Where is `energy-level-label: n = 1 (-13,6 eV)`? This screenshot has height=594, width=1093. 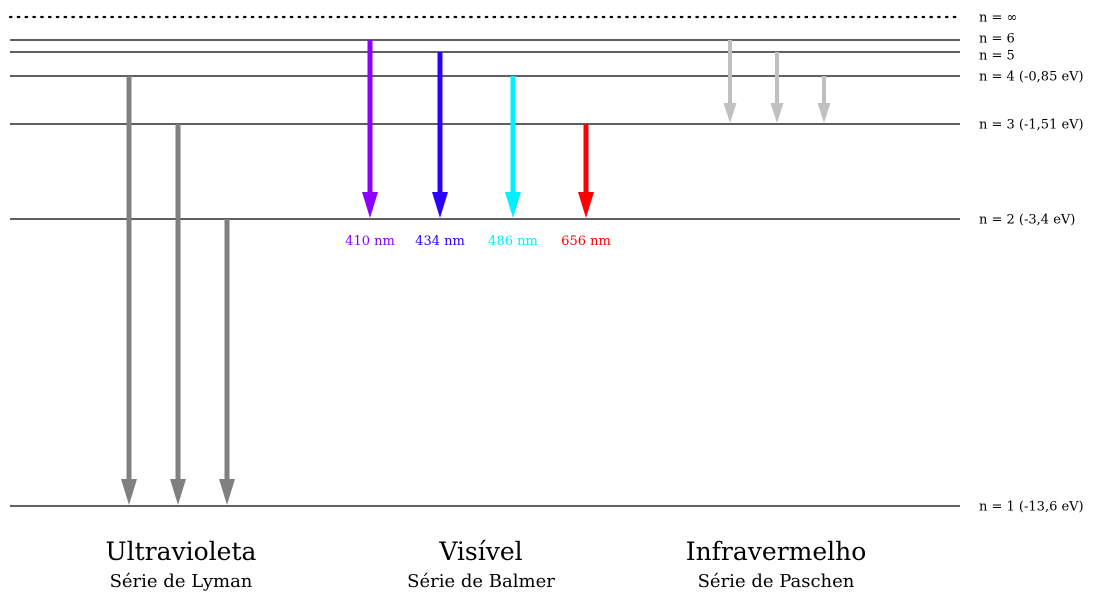
energy-level-label: n = 1 (-13,6 eV) is located at coordinates (1031, 507).